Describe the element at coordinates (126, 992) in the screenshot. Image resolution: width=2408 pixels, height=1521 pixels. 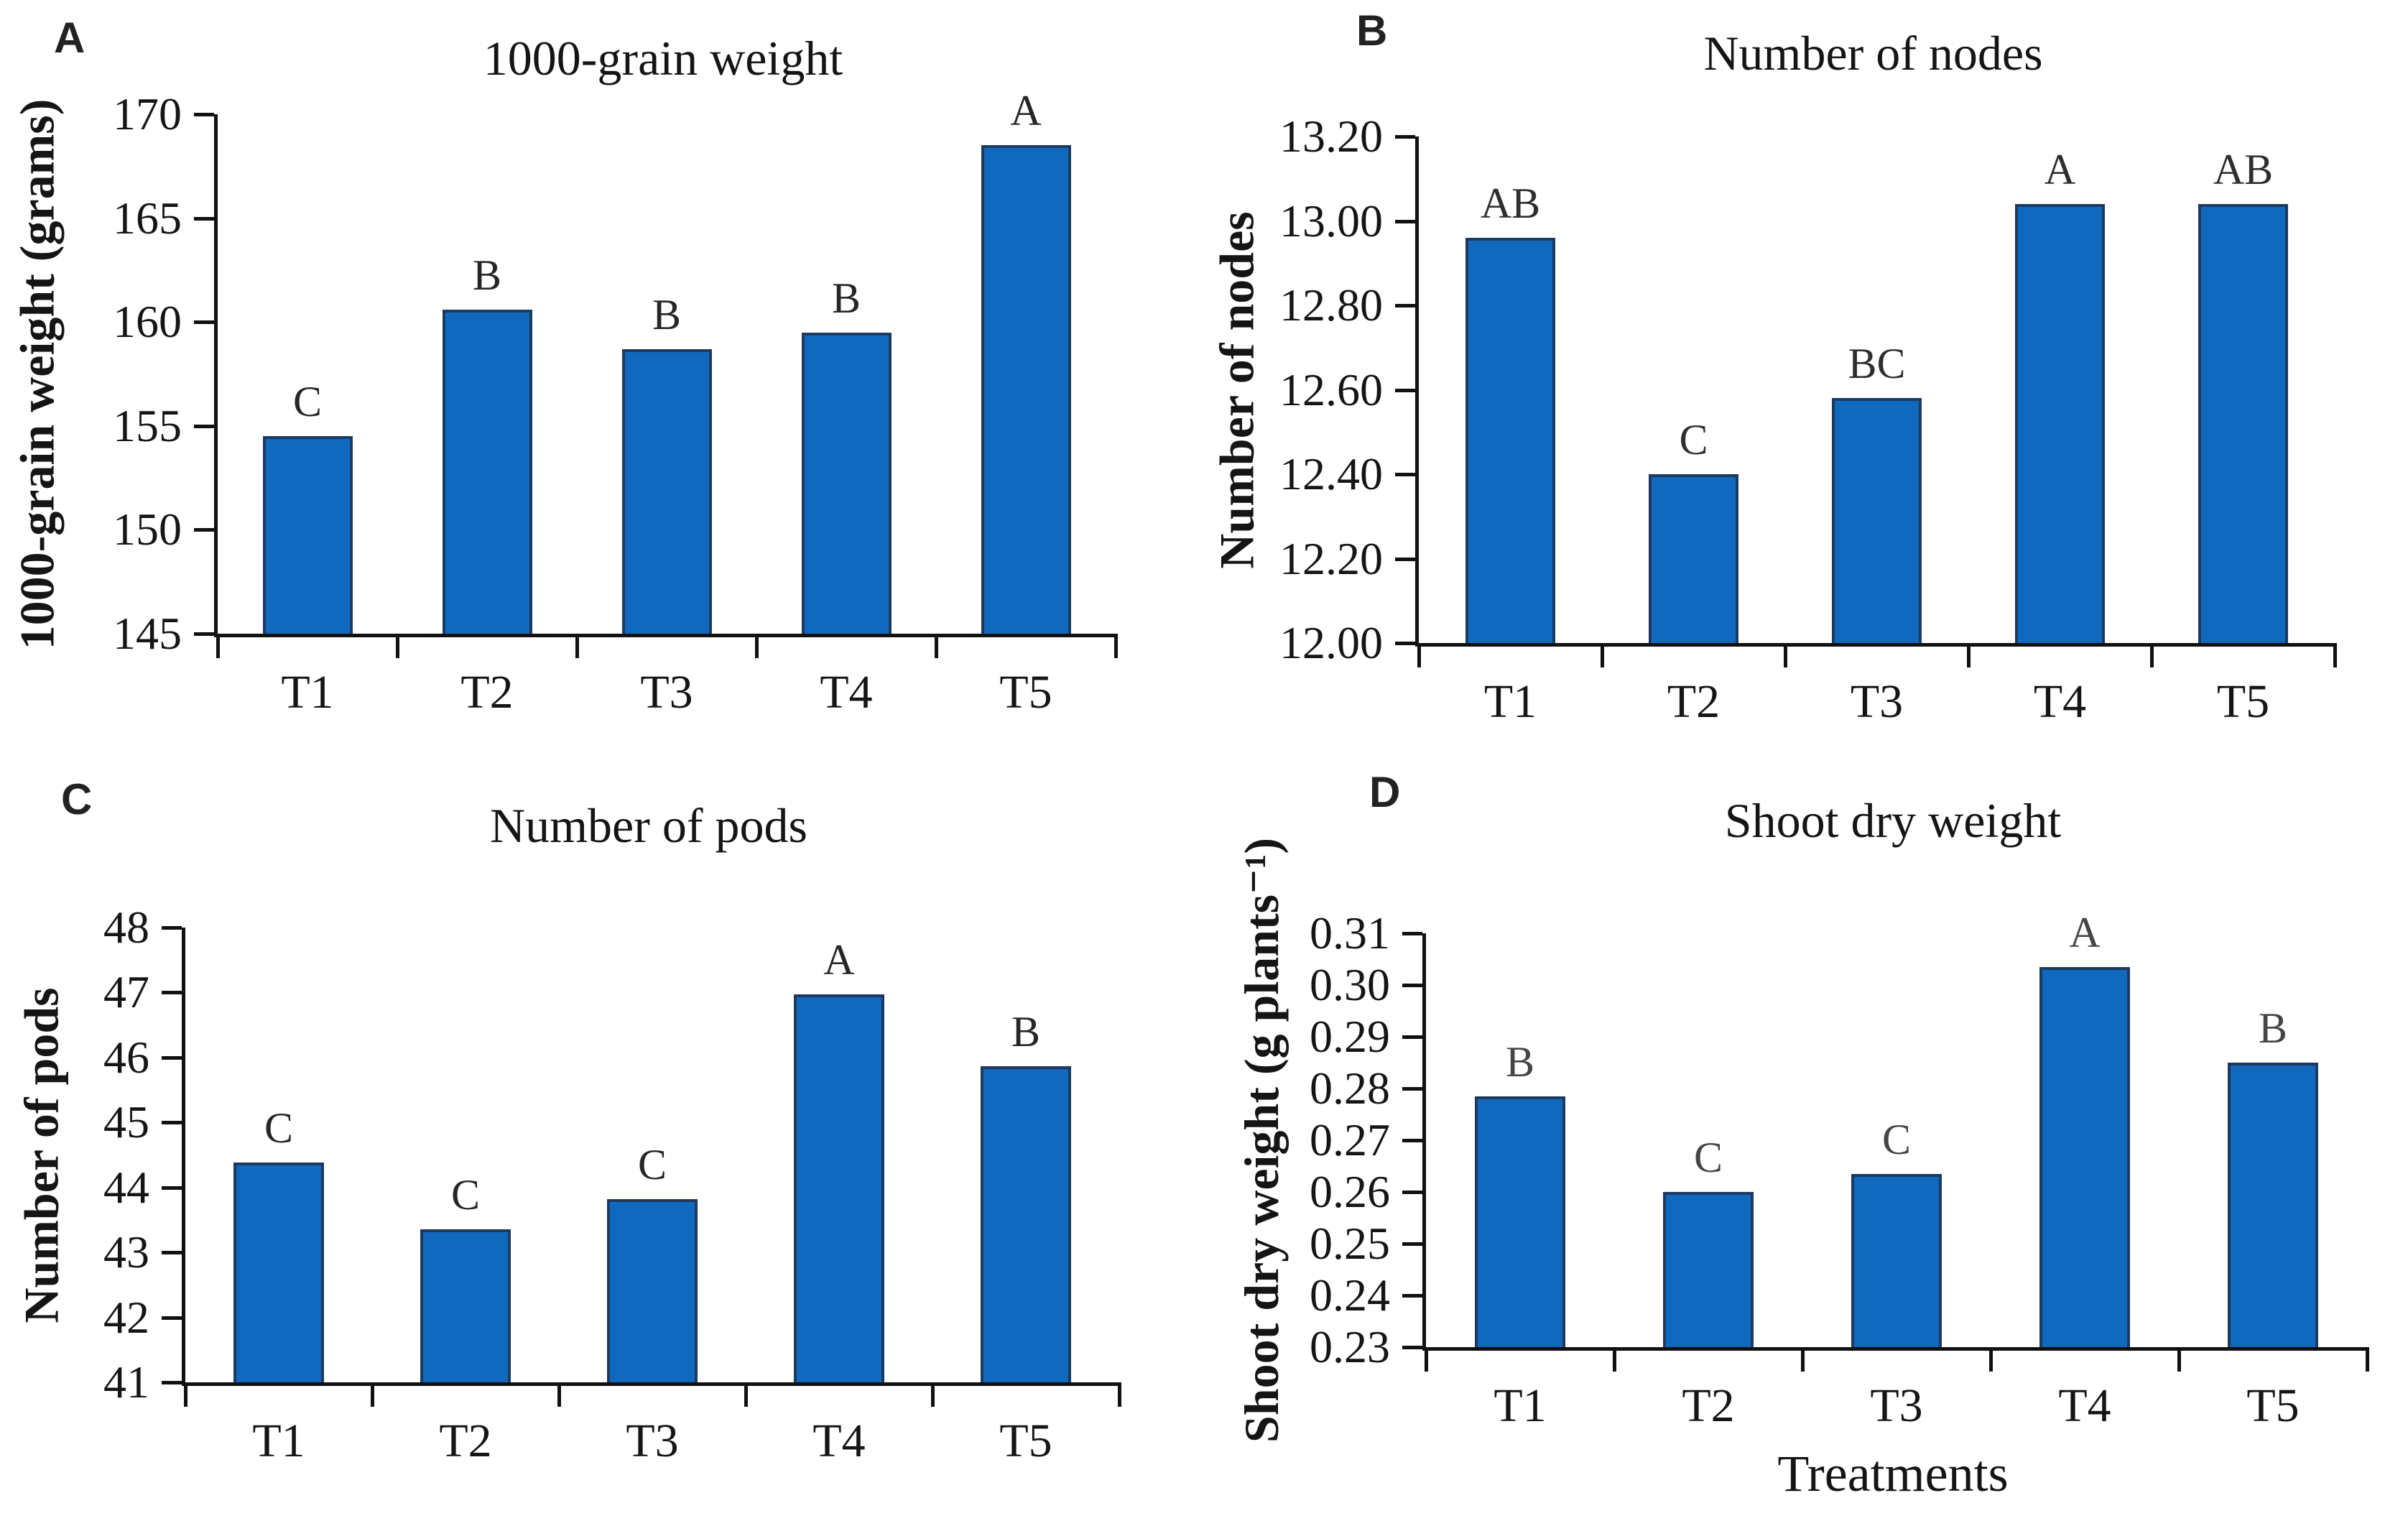
I see `y-tick-label: 47` at that location.